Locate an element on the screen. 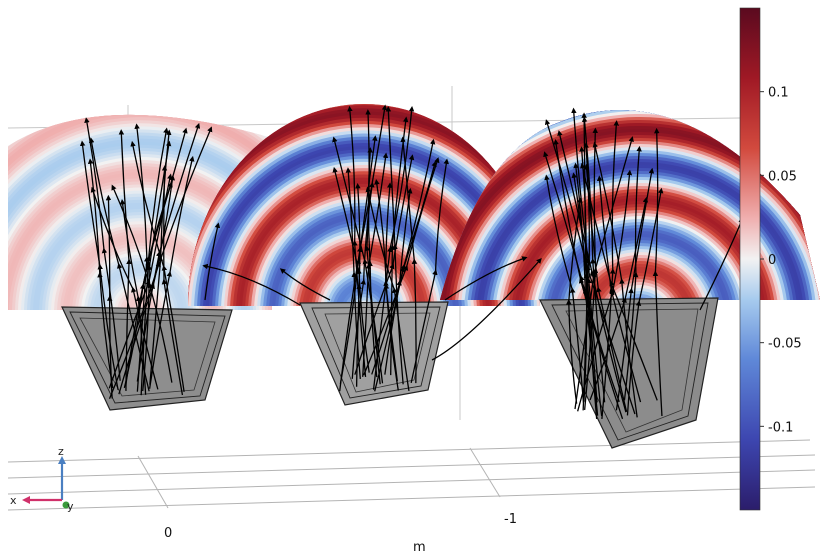 This screenshot has height=556, width=820. colorbar-tick-label: -0.05 is located at coordinates (785, 344).